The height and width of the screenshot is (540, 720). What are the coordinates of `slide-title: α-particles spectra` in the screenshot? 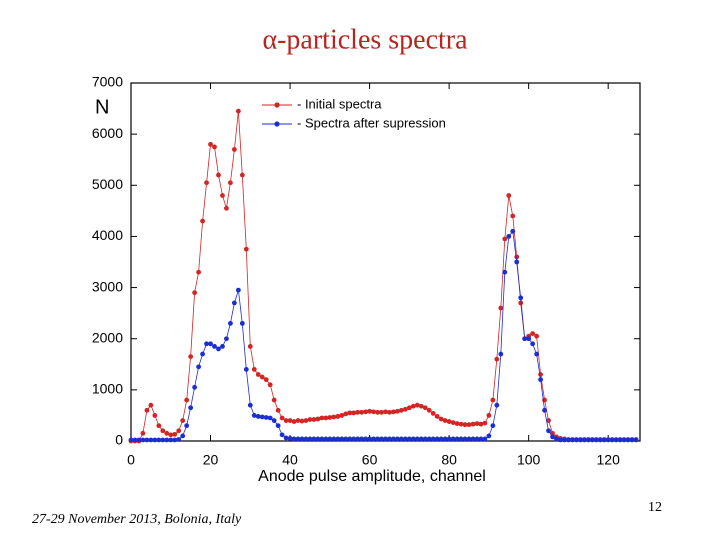 It's located at (365, 39).